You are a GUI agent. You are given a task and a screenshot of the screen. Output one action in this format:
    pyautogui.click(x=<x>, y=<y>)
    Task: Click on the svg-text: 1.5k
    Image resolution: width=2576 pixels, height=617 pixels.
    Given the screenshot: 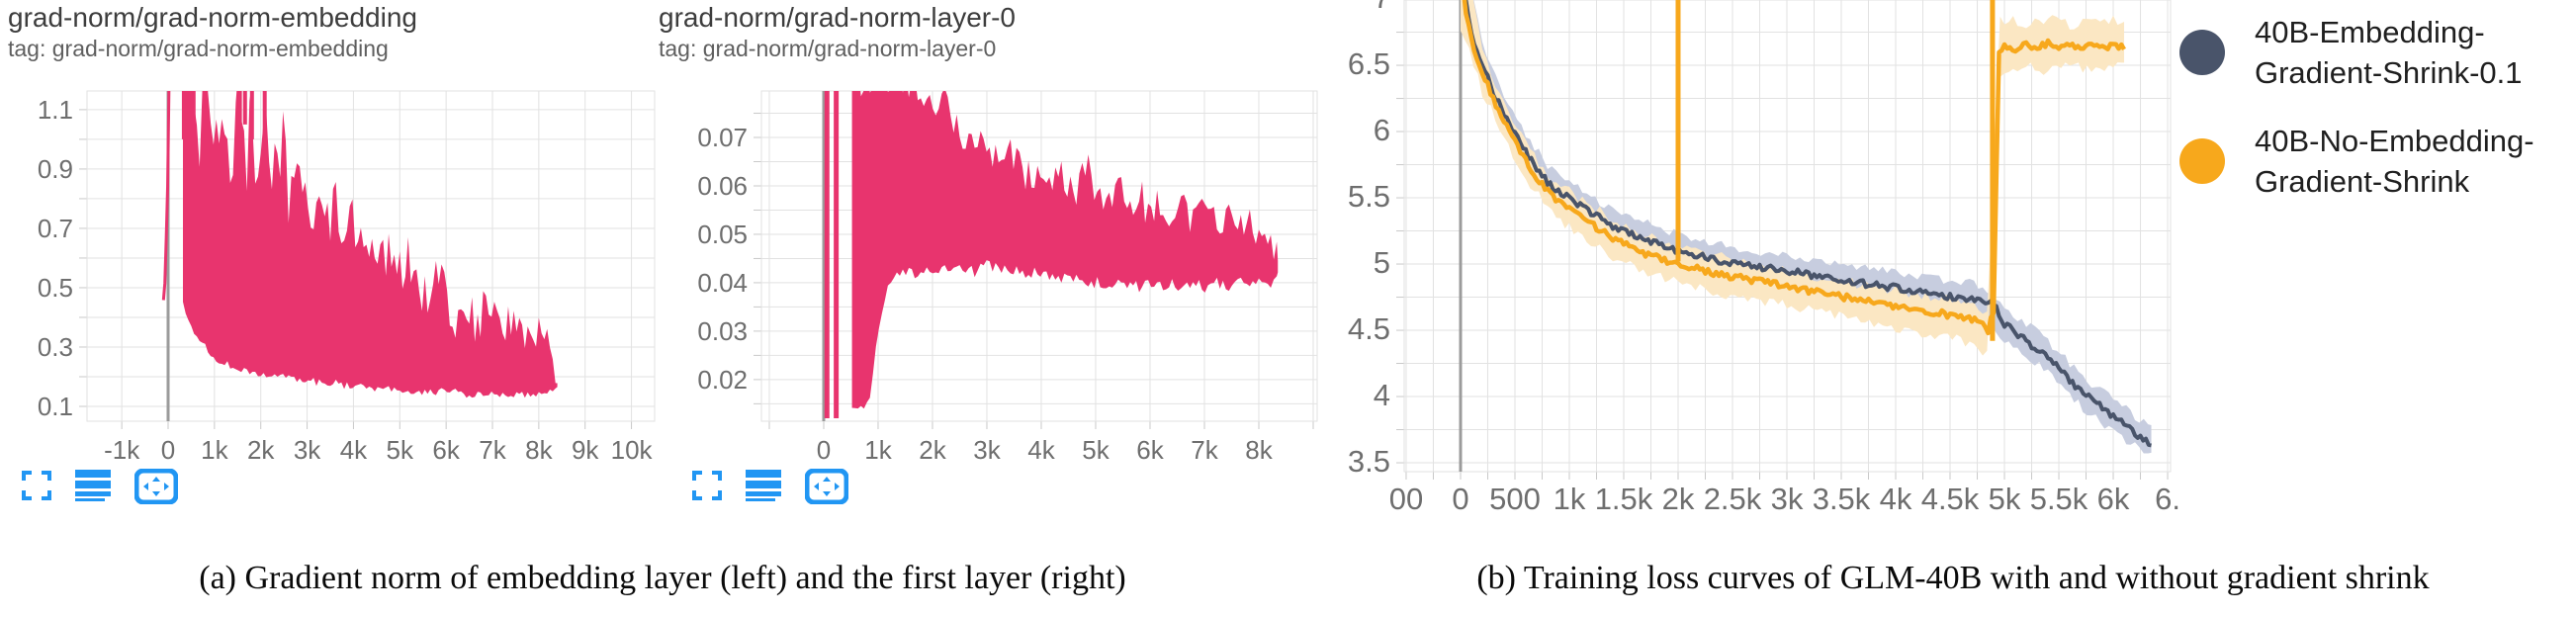 What is the action you would take?
    pyautogui.click(x=1624, y=499)
    